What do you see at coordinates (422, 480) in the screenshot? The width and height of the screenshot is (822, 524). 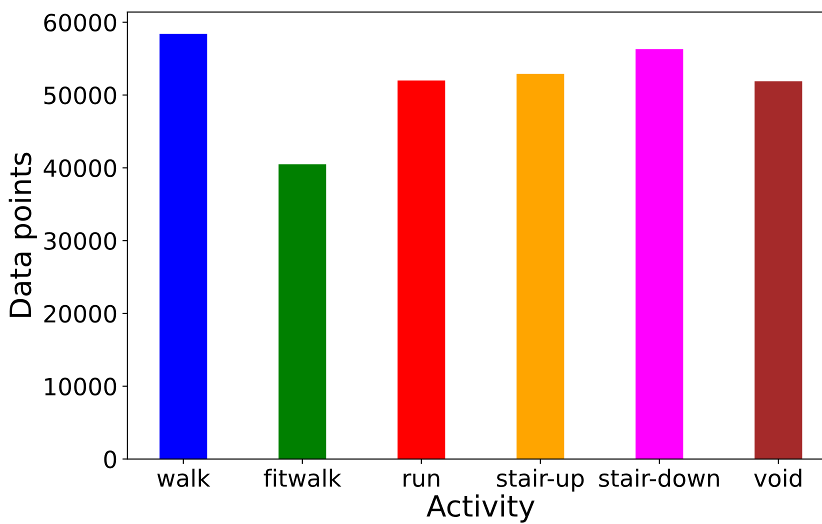 I see `x-tick-label: run` at bounding box center [422, 480].